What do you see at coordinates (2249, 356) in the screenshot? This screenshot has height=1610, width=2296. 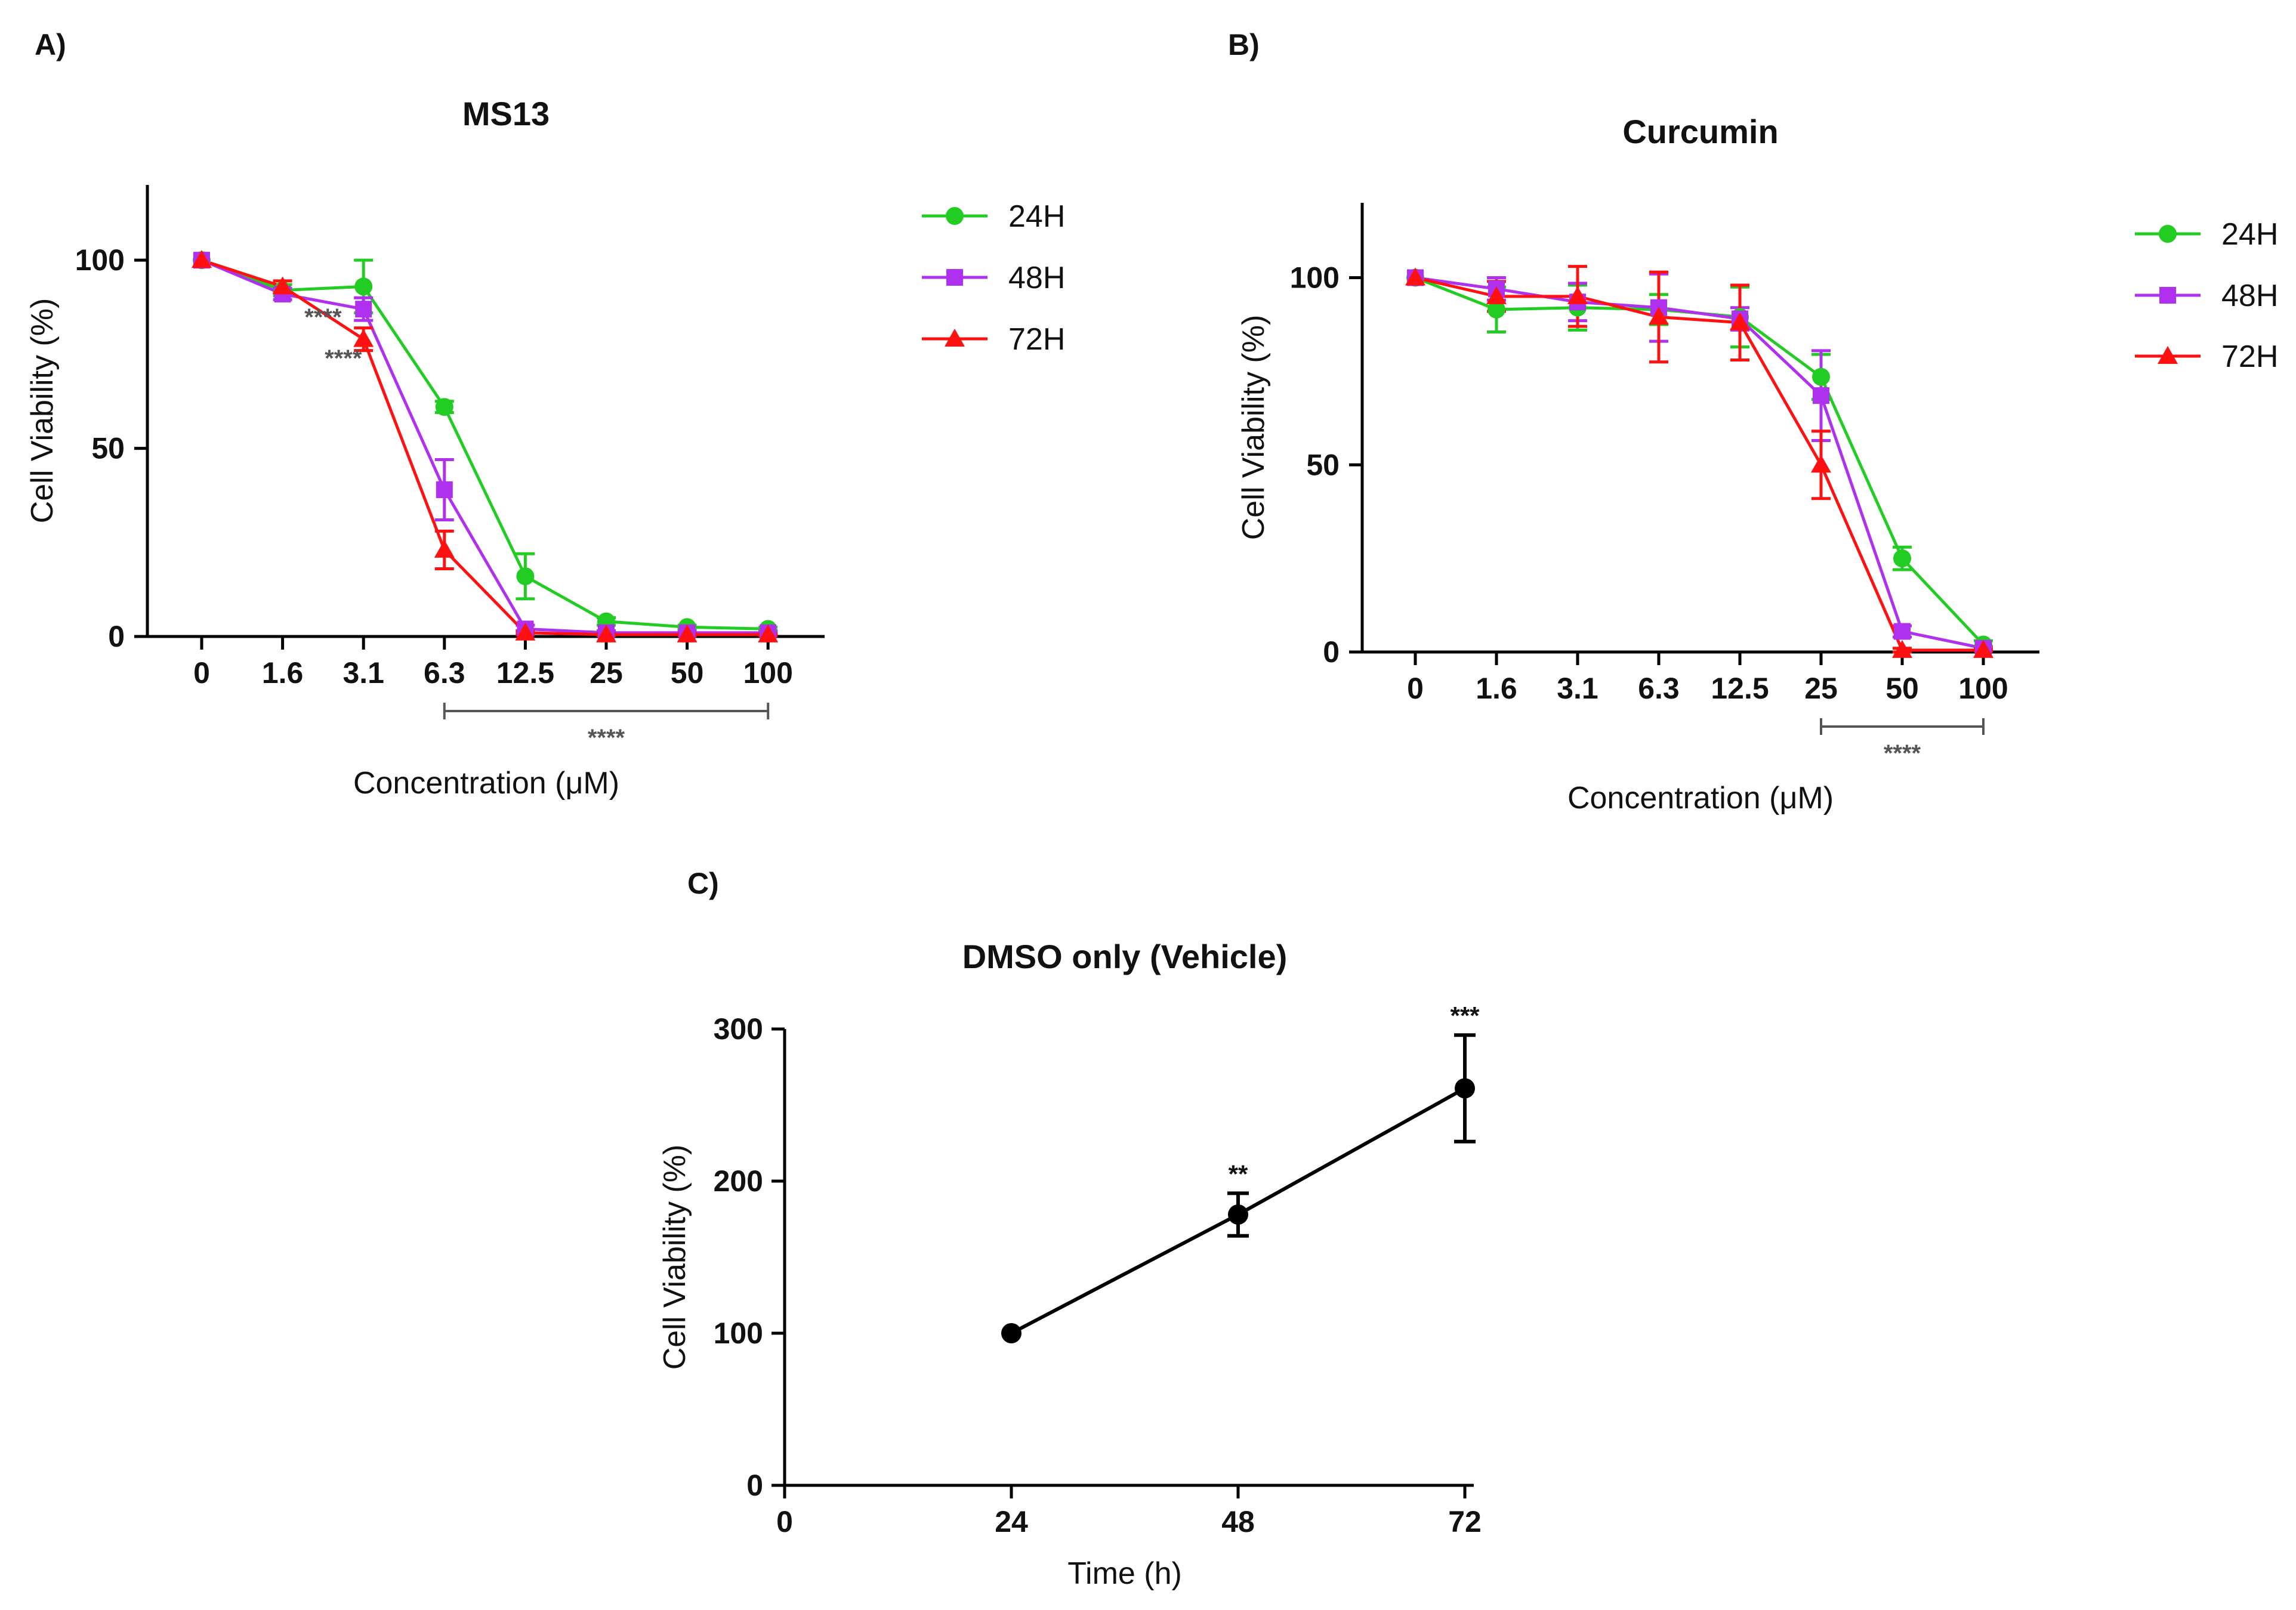 I see `legend-label-72h: 72H` at bounding box center [2249, 356].